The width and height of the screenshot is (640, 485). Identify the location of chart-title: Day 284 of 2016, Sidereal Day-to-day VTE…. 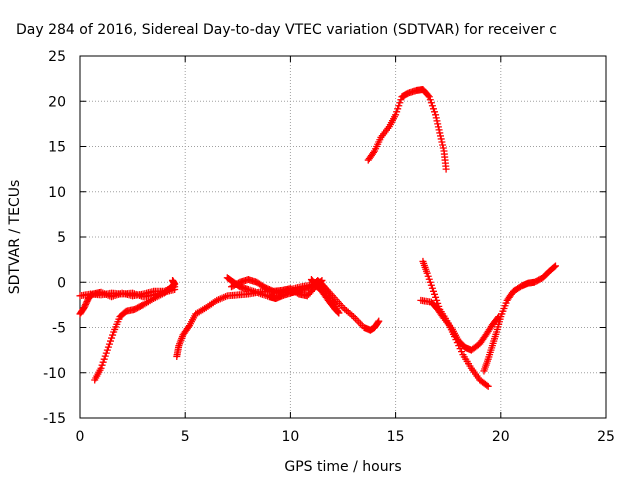
(286, 30).